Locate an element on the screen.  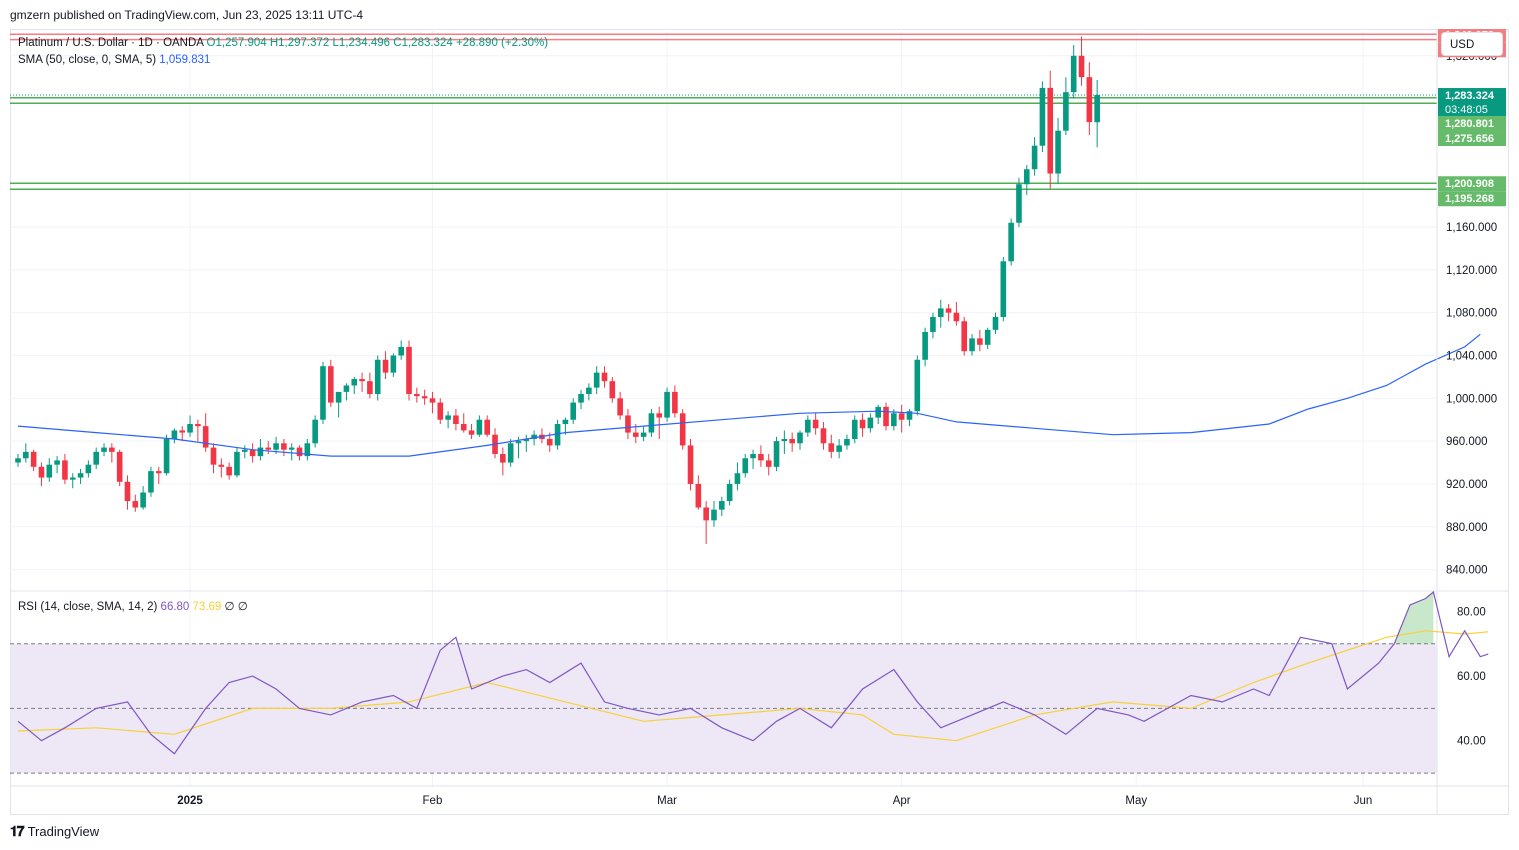
time-tick-label: Feb is located at coordinates (433, 801).